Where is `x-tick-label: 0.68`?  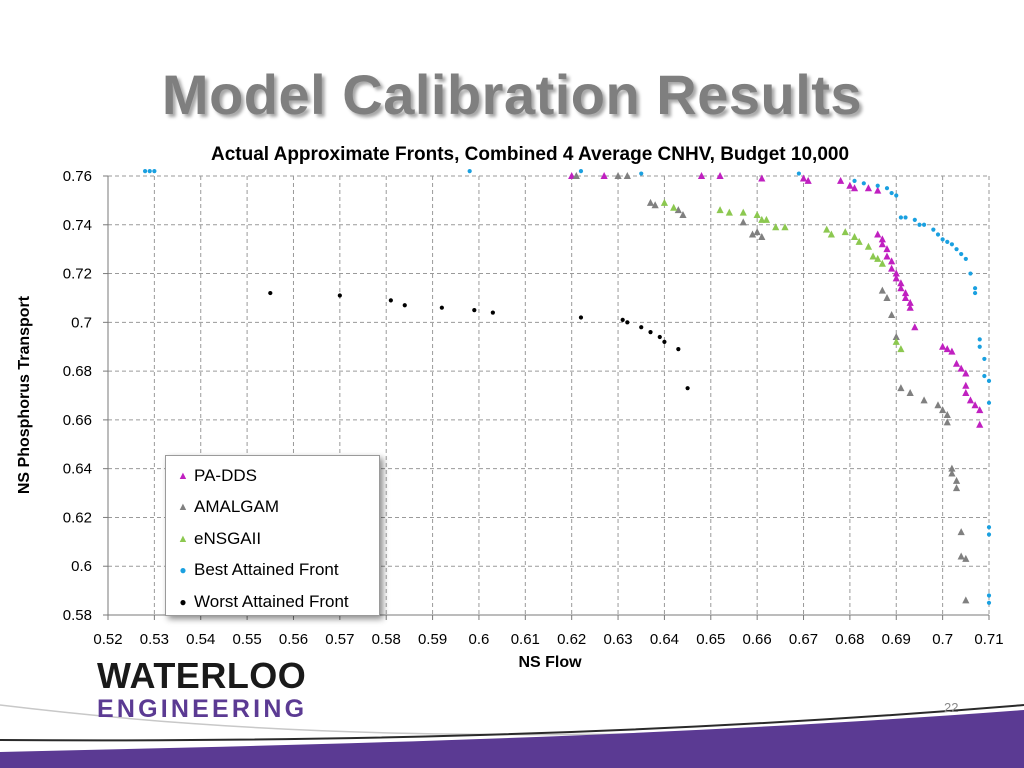
x-tick-label: 0.68 is located at coordinates (849, 639).